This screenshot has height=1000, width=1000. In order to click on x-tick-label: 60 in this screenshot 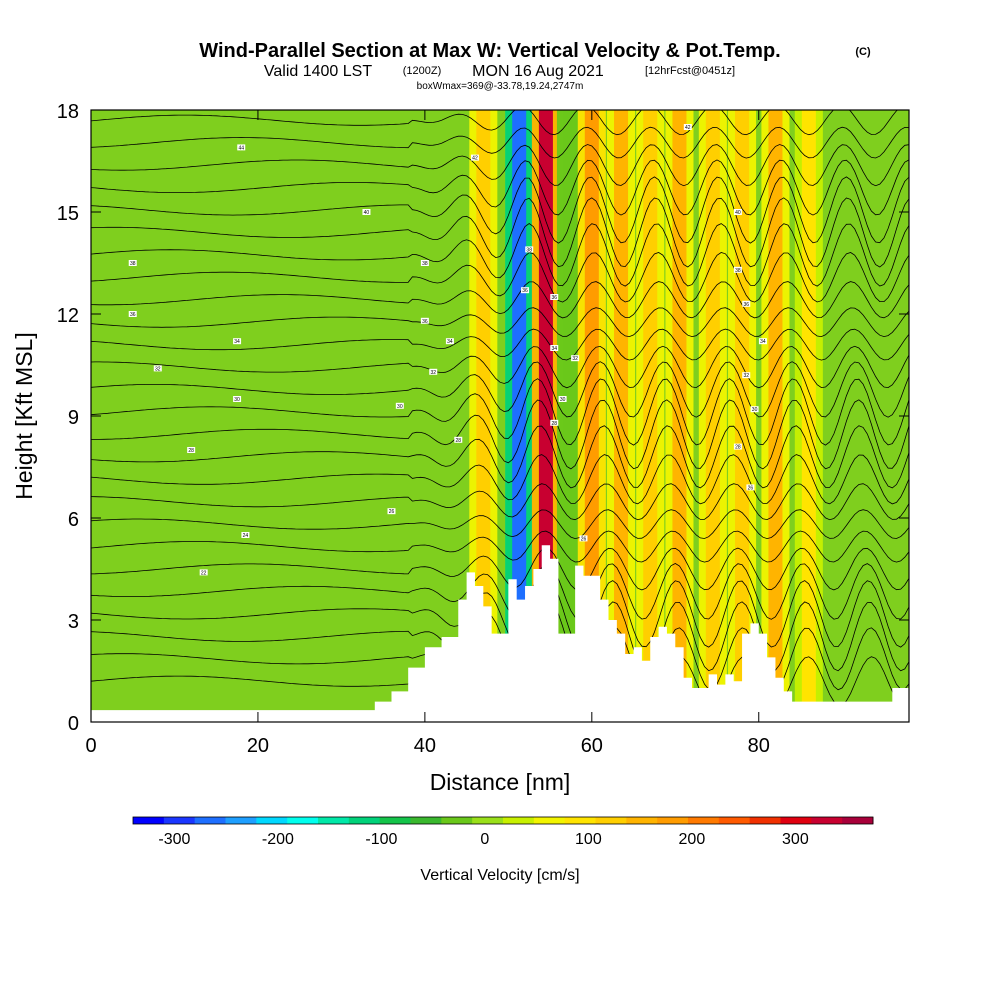, I will do `click(592, 746)`.